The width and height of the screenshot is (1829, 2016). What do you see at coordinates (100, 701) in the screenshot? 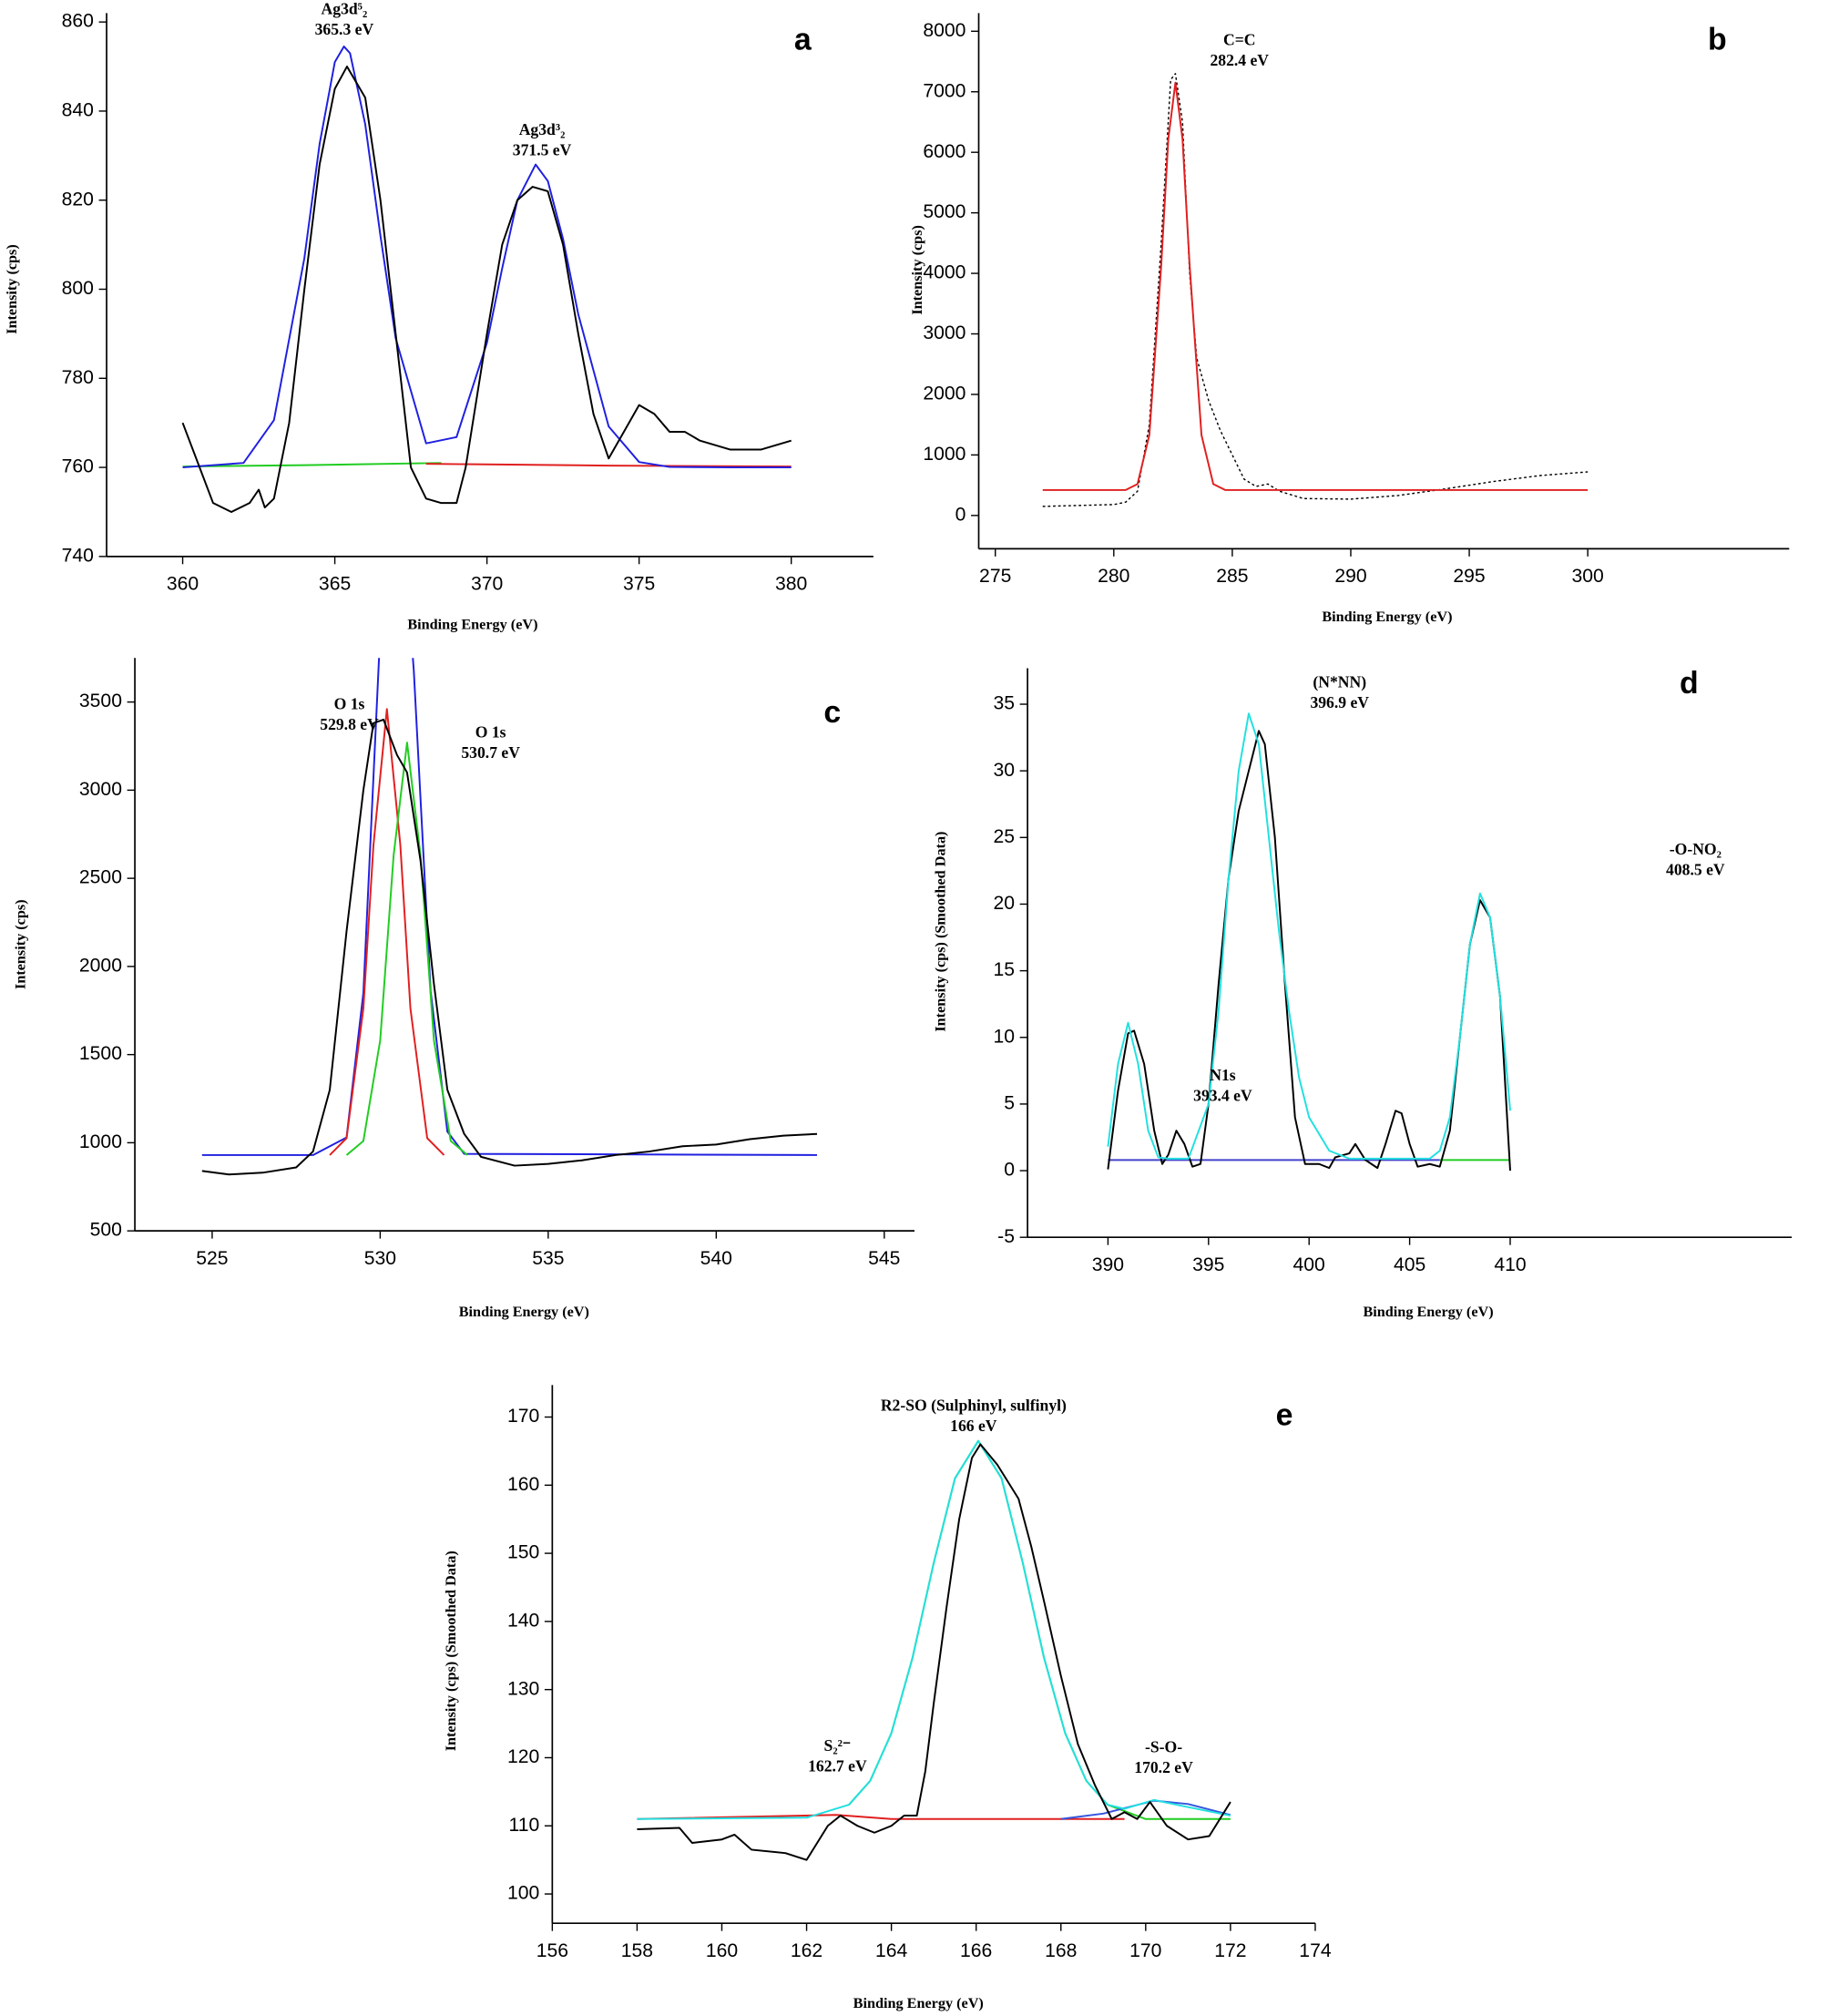
I see `y-tick-label: 3500` at bounding box center [100, 701].